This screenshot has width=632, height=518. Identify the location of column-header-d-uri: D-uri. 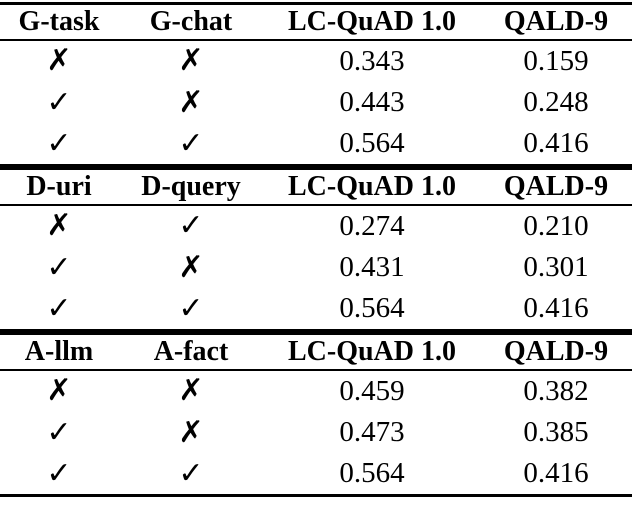
(59, 187).